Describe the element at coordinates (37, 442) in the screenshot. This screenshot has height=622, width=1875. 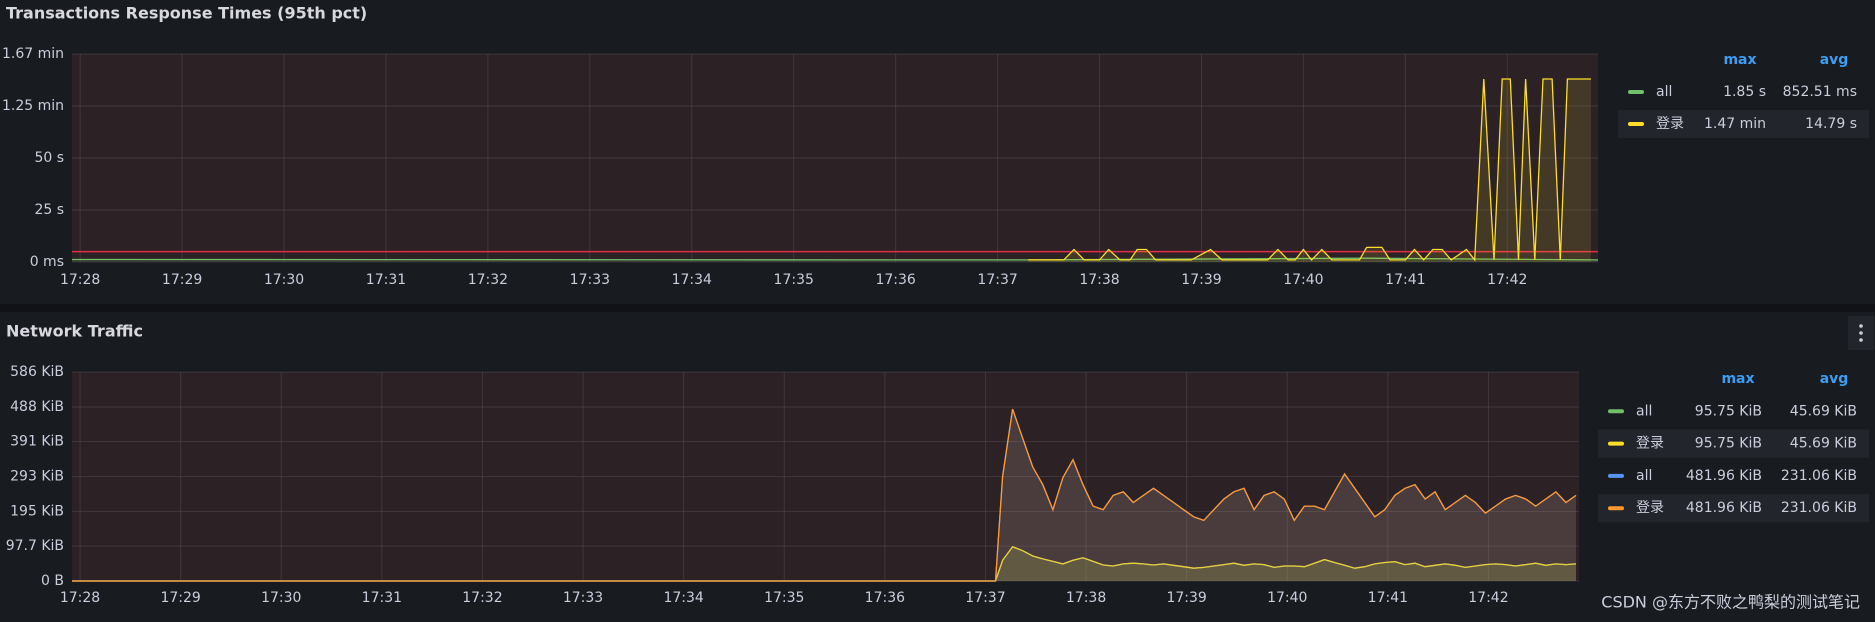
I see `y-tick-label: 391 KiB` at that location.